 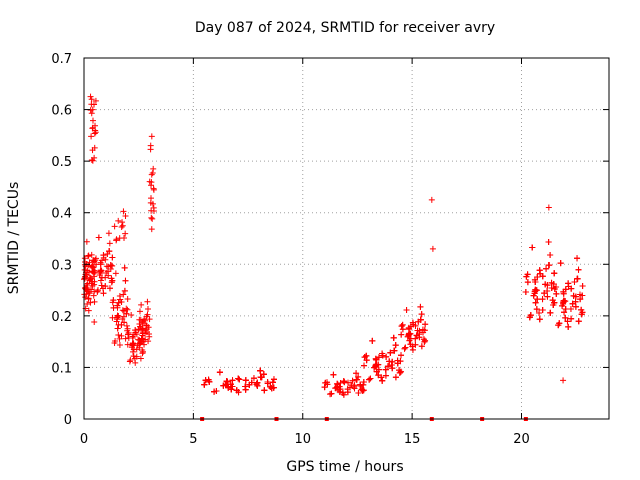 What do you see at coordinates (61, 317) in the screenshot?
I see `y-tick-label: 0.2` at bounding box center [61, 317].